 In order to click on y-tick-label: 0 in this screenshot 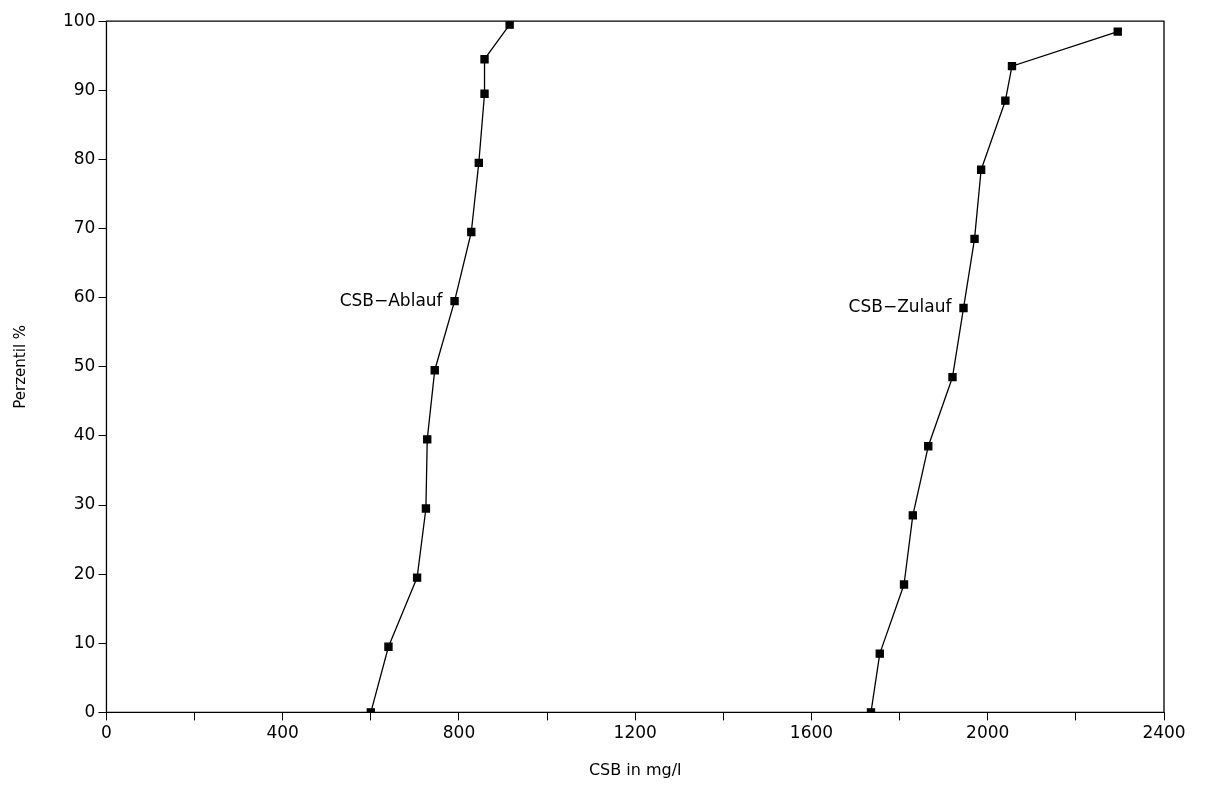, I will do `click(90, 710)`.